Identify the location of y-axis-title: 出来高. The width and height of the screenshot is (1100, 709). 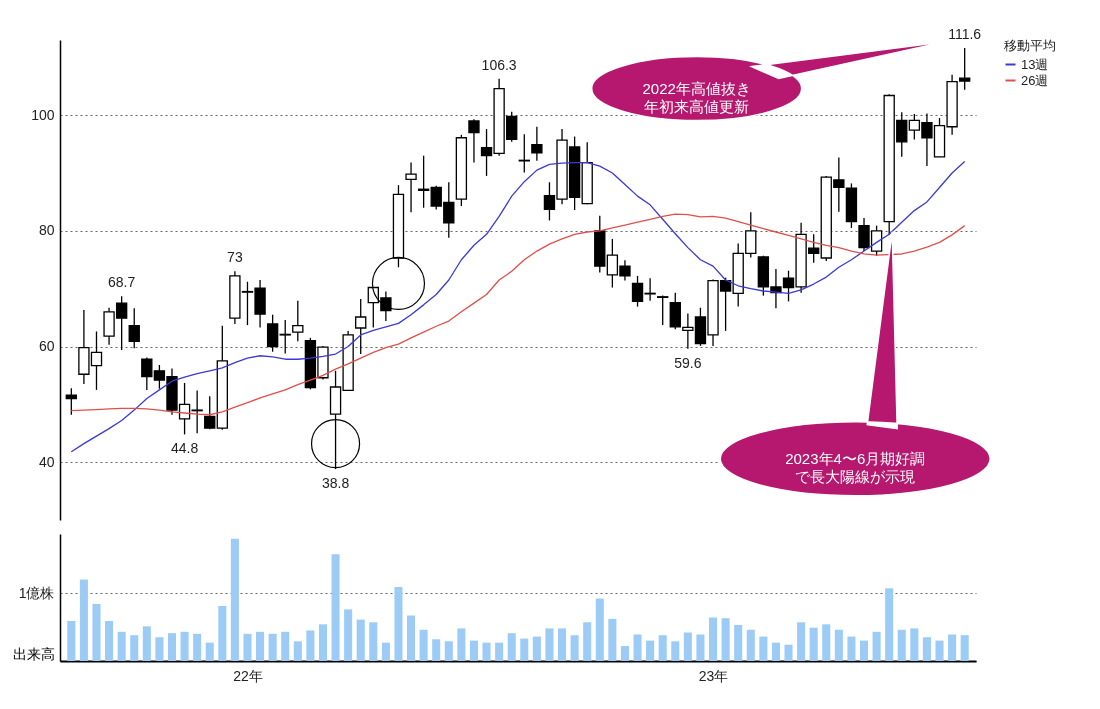
(33, 653).